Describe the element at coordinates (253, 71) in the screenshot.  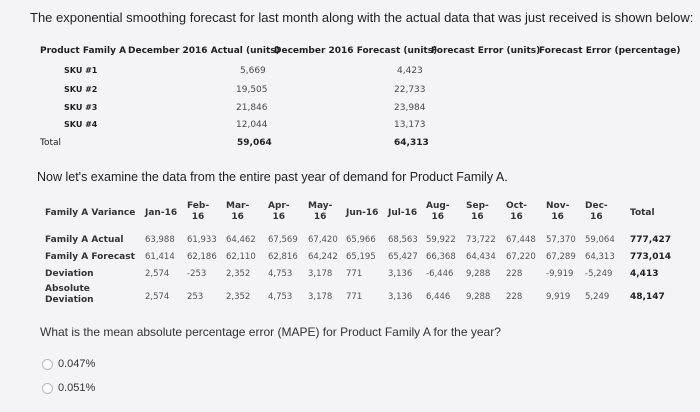
I see `cell-sku-1-actual: 5,669` at that location.